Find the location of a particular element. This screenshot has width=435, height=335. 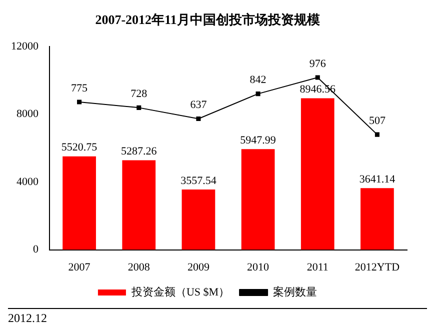

data-label: 5287.26 is located at coordinates (139, 152).